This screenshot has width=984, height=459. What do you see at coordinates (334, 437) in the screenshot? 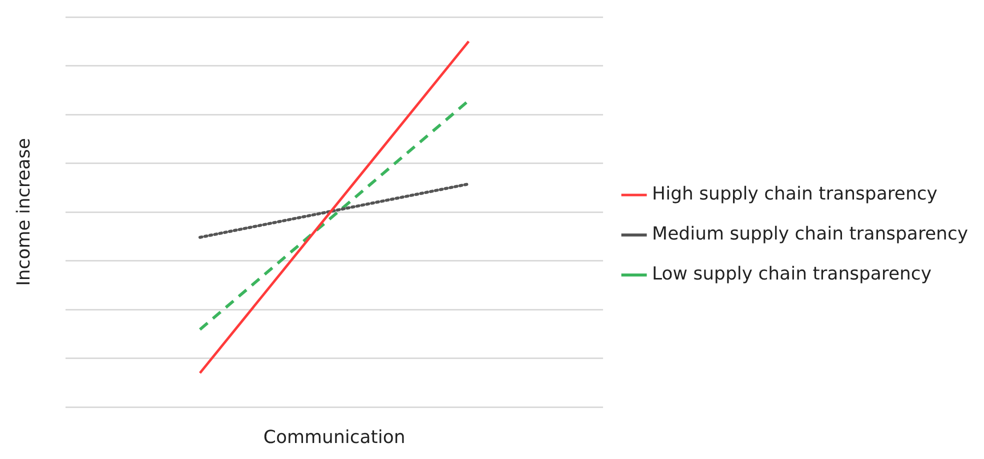
I see `x-axis-title: Communication` at bounding box center [334, 437].